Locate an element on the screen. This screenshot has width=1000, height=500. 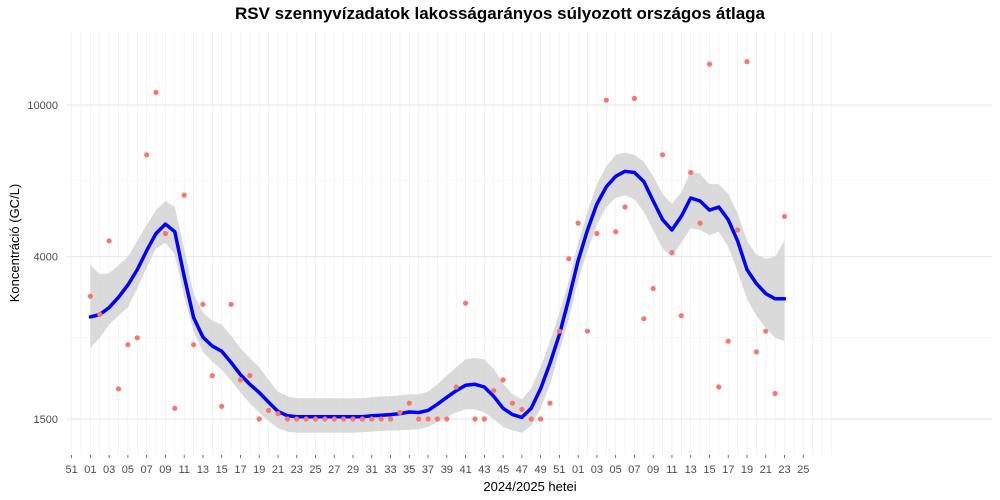
y-tick-label: 10000 is located at coordinates (42, 106).